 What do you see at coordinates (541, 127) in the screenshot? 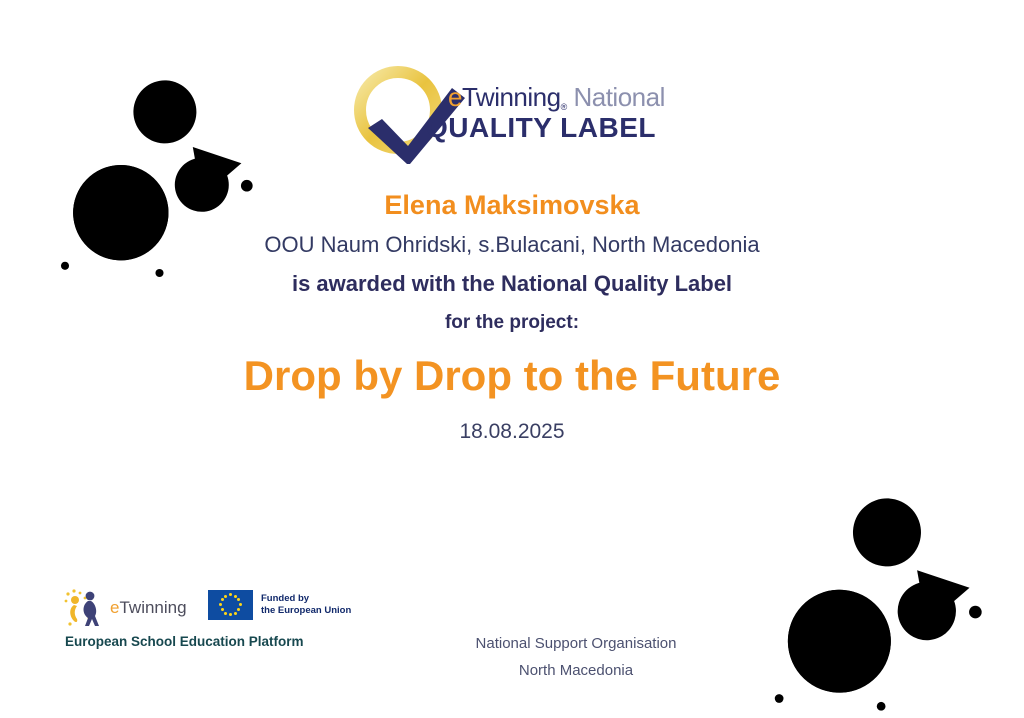
I see `brand-quality-label: QUALITY LABEL` at bounding box center [541, 127].